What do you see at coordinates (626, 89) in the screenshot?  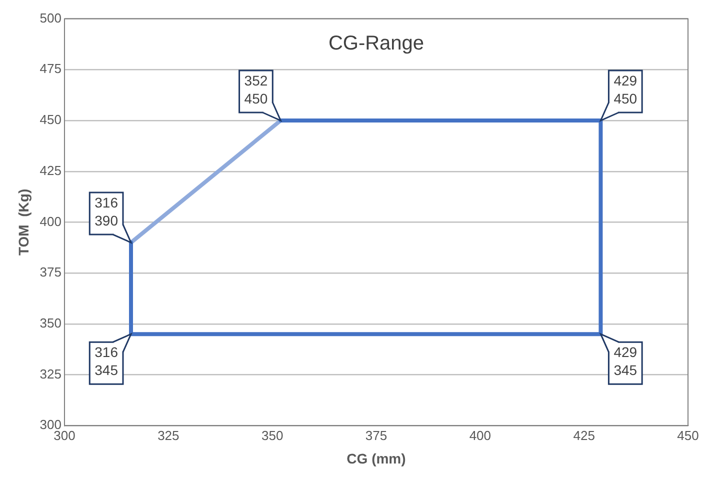 I see `annotation: 429 450` at bounding box center [626, 89].